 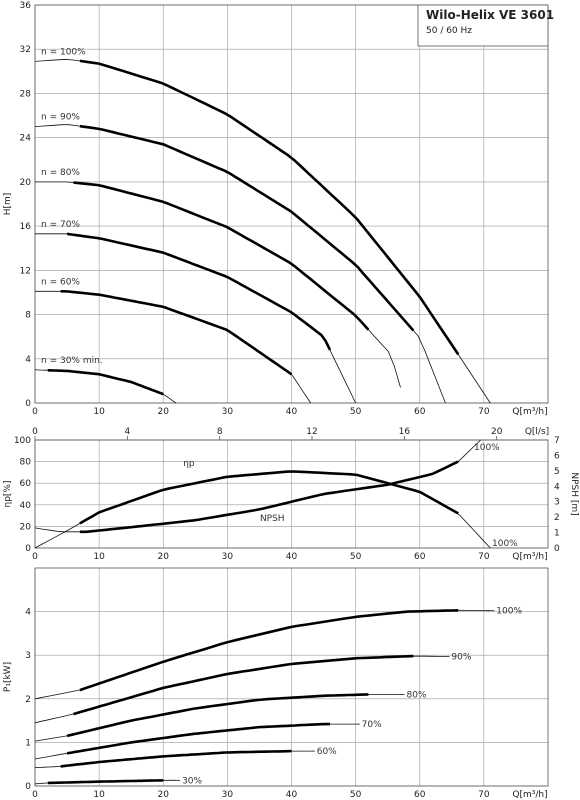 What do you see at coordinates (220, 432) in the screenshot?
I see `secondary-x-tick-label: 8` at bounding box center [220, 432].